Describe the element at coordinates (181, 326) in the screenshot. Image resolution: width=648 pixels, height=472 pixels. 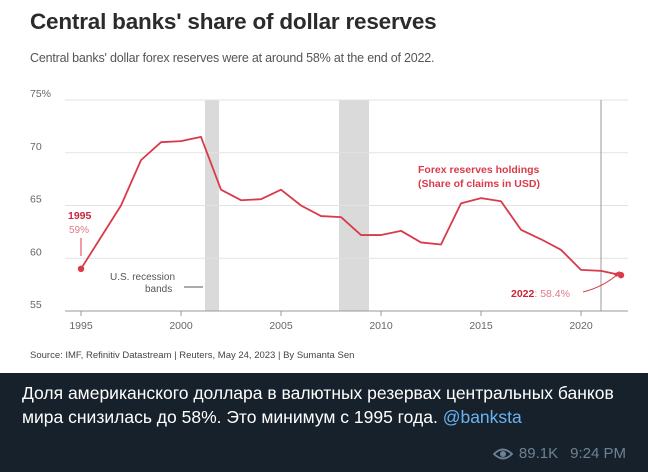
I see `x-tick-label: 2000` at that location.